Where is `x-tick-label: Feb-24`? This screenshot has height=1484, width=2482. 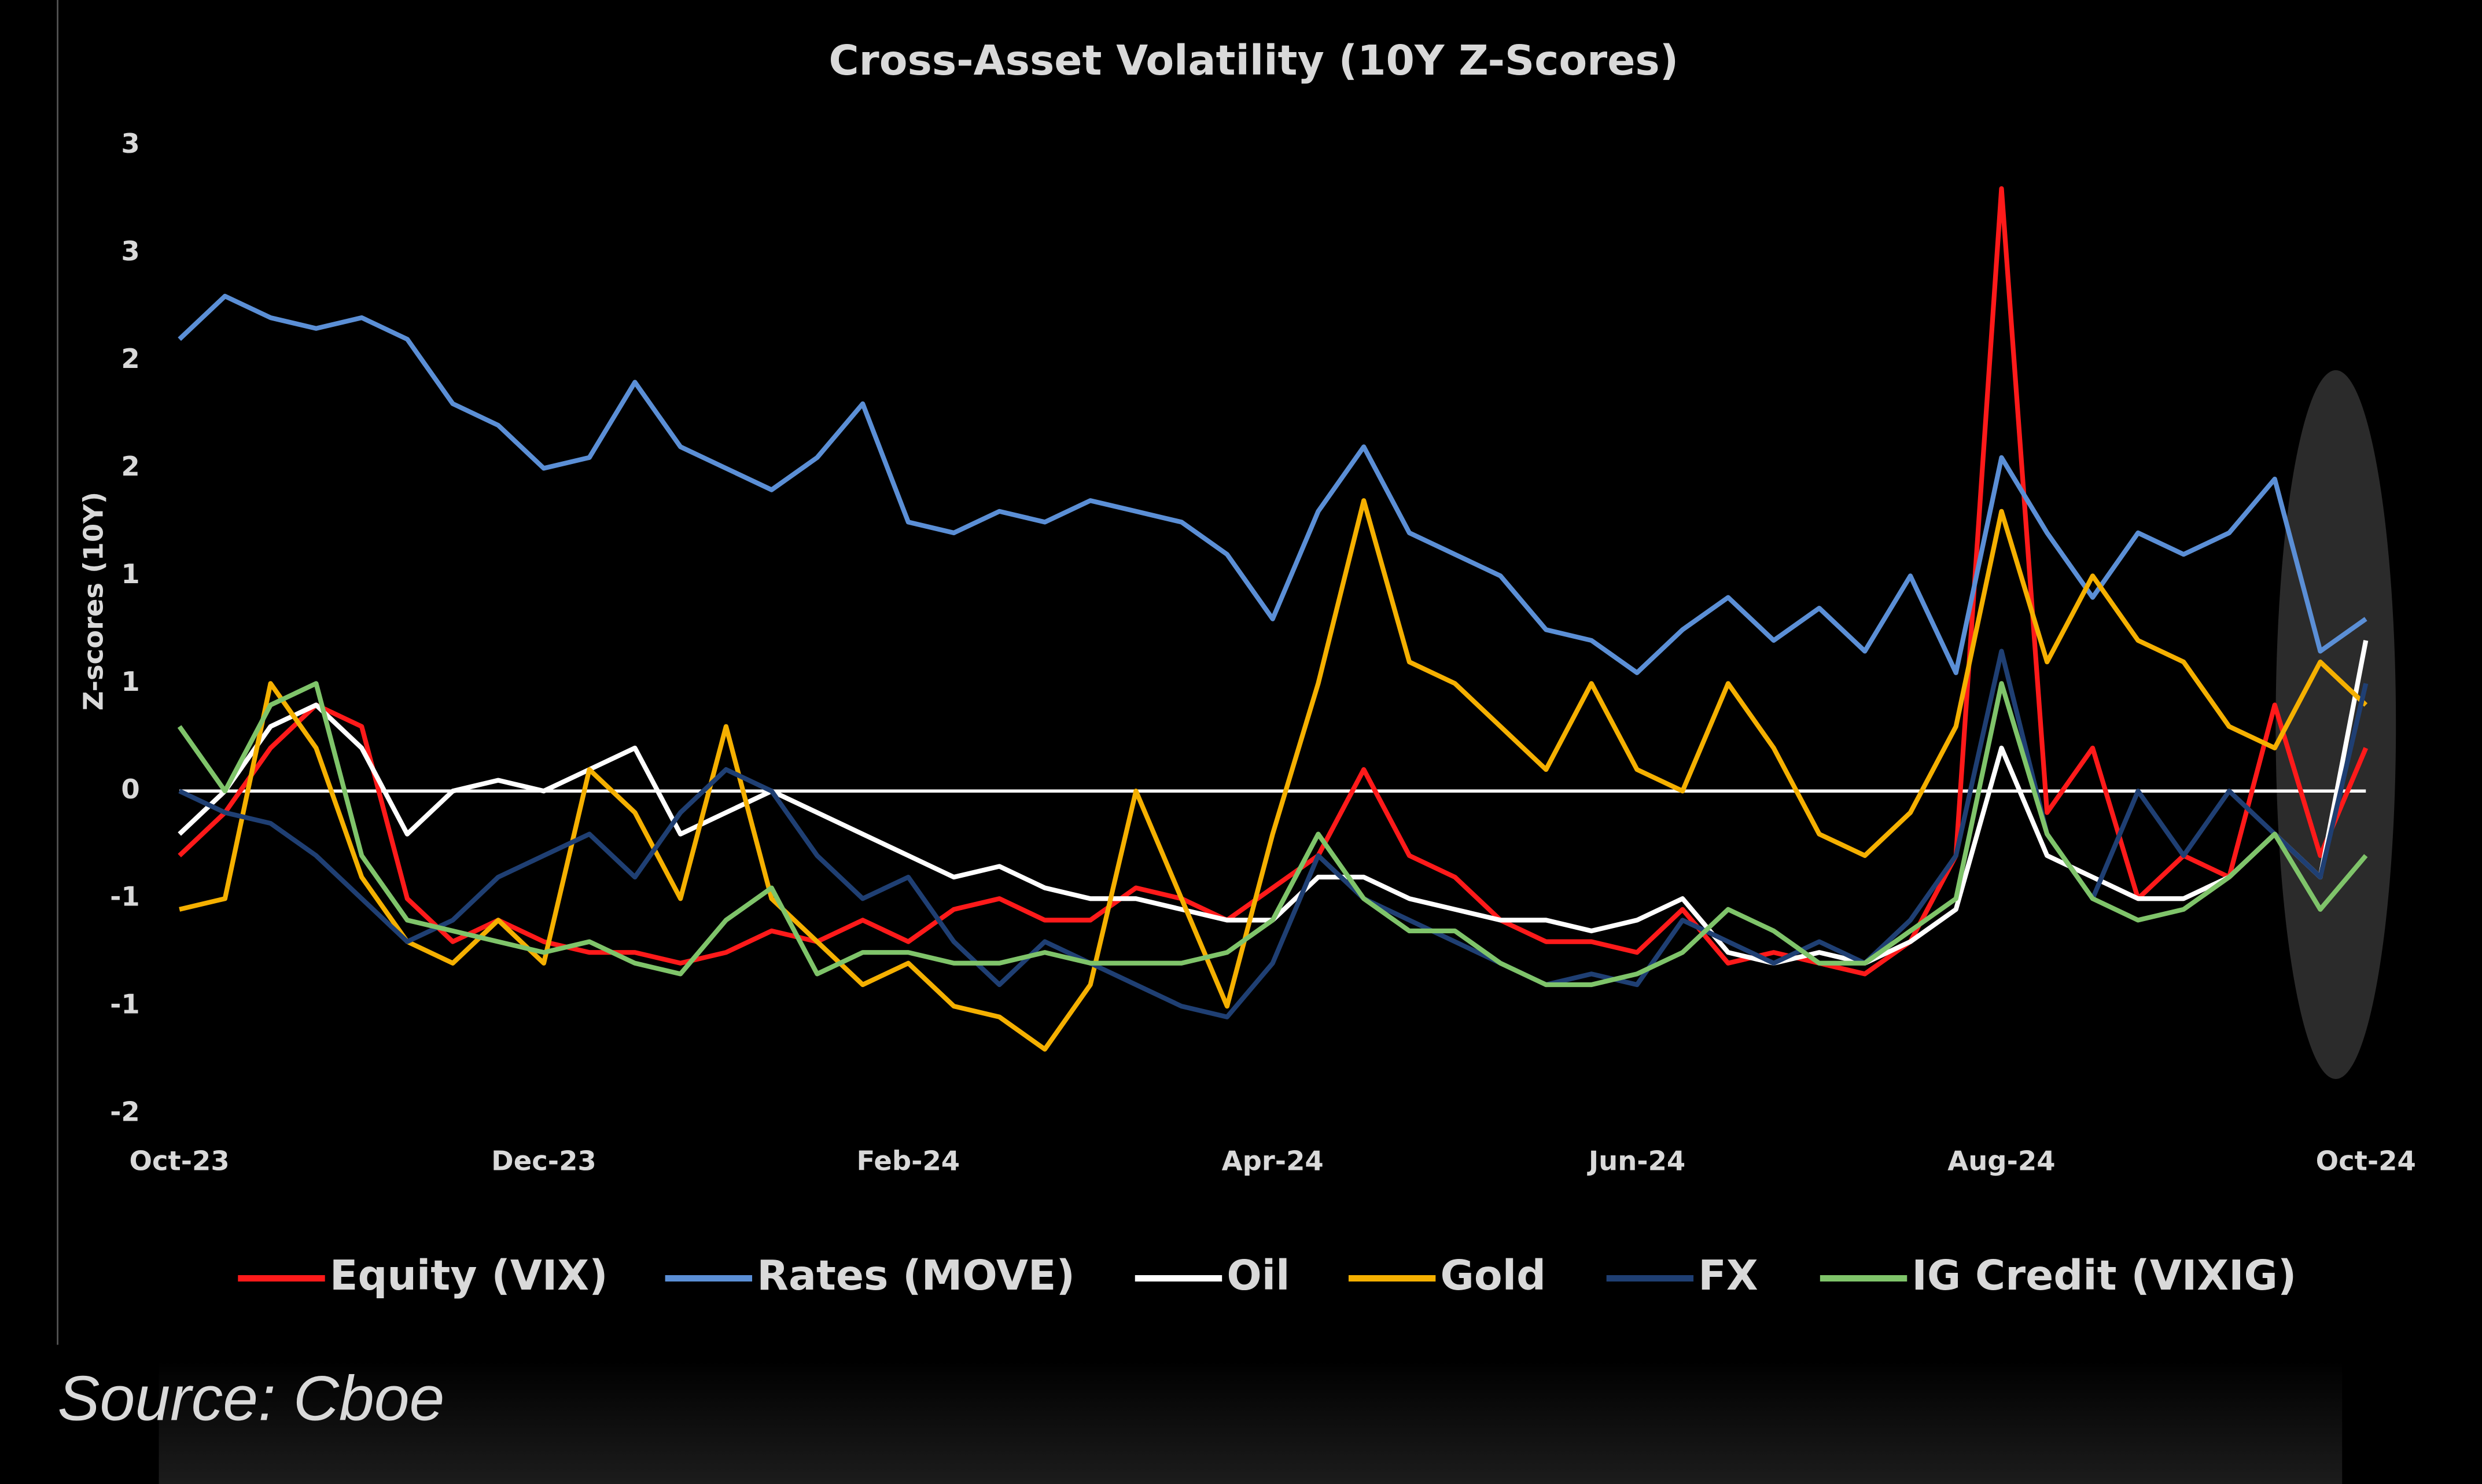
x-tick-label: Feb-24 is located at coordinates (908, 1160).